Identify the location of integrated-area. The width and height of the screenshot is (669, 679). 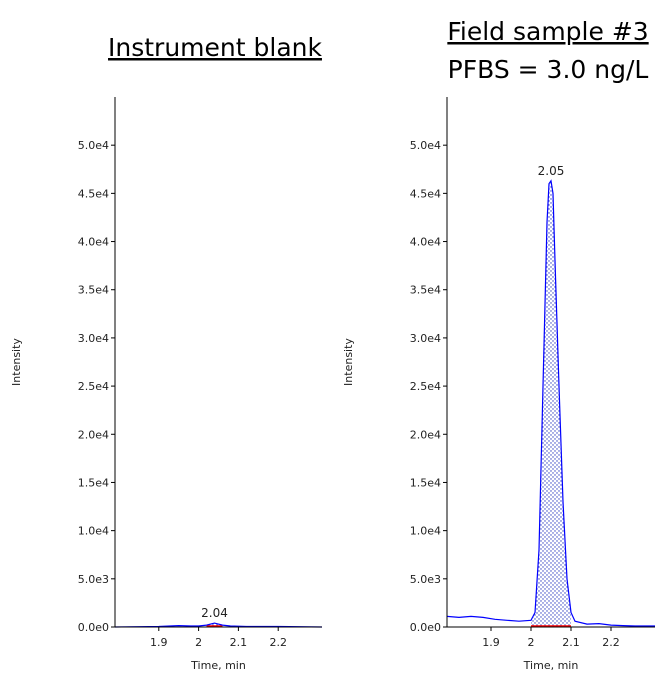
(551, 403).